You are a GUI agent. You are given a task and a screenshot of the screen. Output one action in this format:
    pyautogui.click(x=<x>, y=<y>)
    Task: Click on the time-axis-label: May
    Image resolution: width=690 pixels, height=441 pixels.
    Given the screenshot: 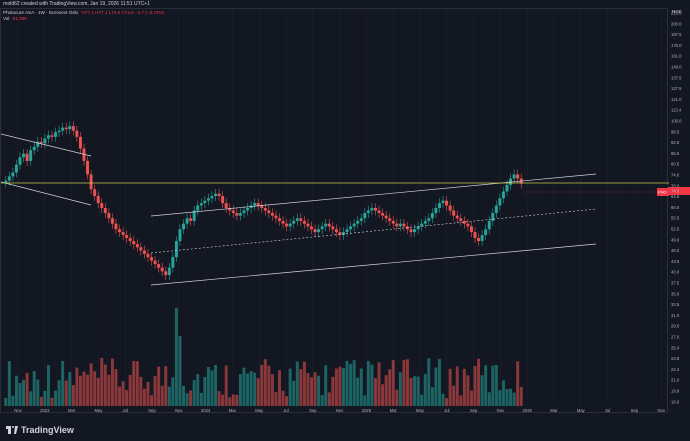 What is the action you would take?
    pyautogui.click(x=420, y=410)
    